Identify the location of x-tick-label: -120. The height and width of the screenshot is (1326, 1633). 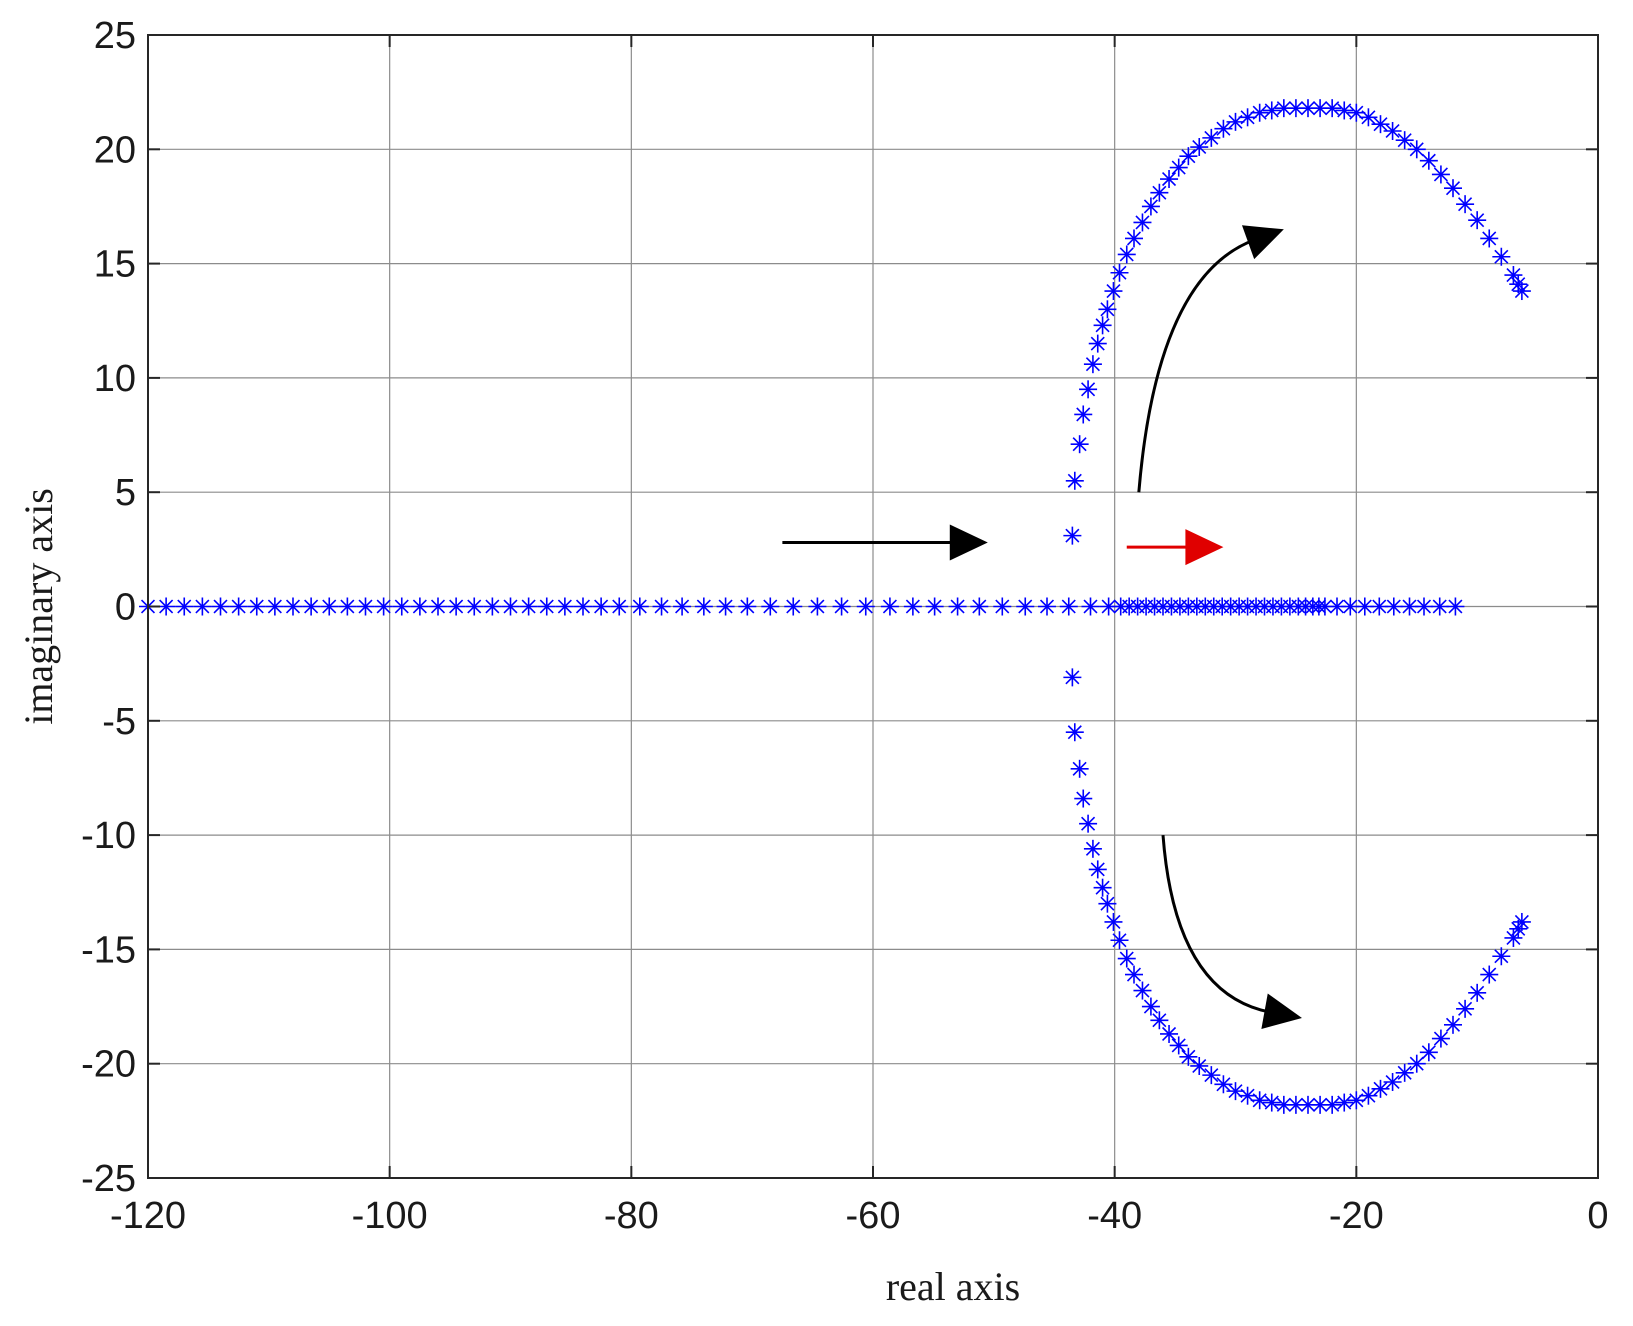
(148, 1216).